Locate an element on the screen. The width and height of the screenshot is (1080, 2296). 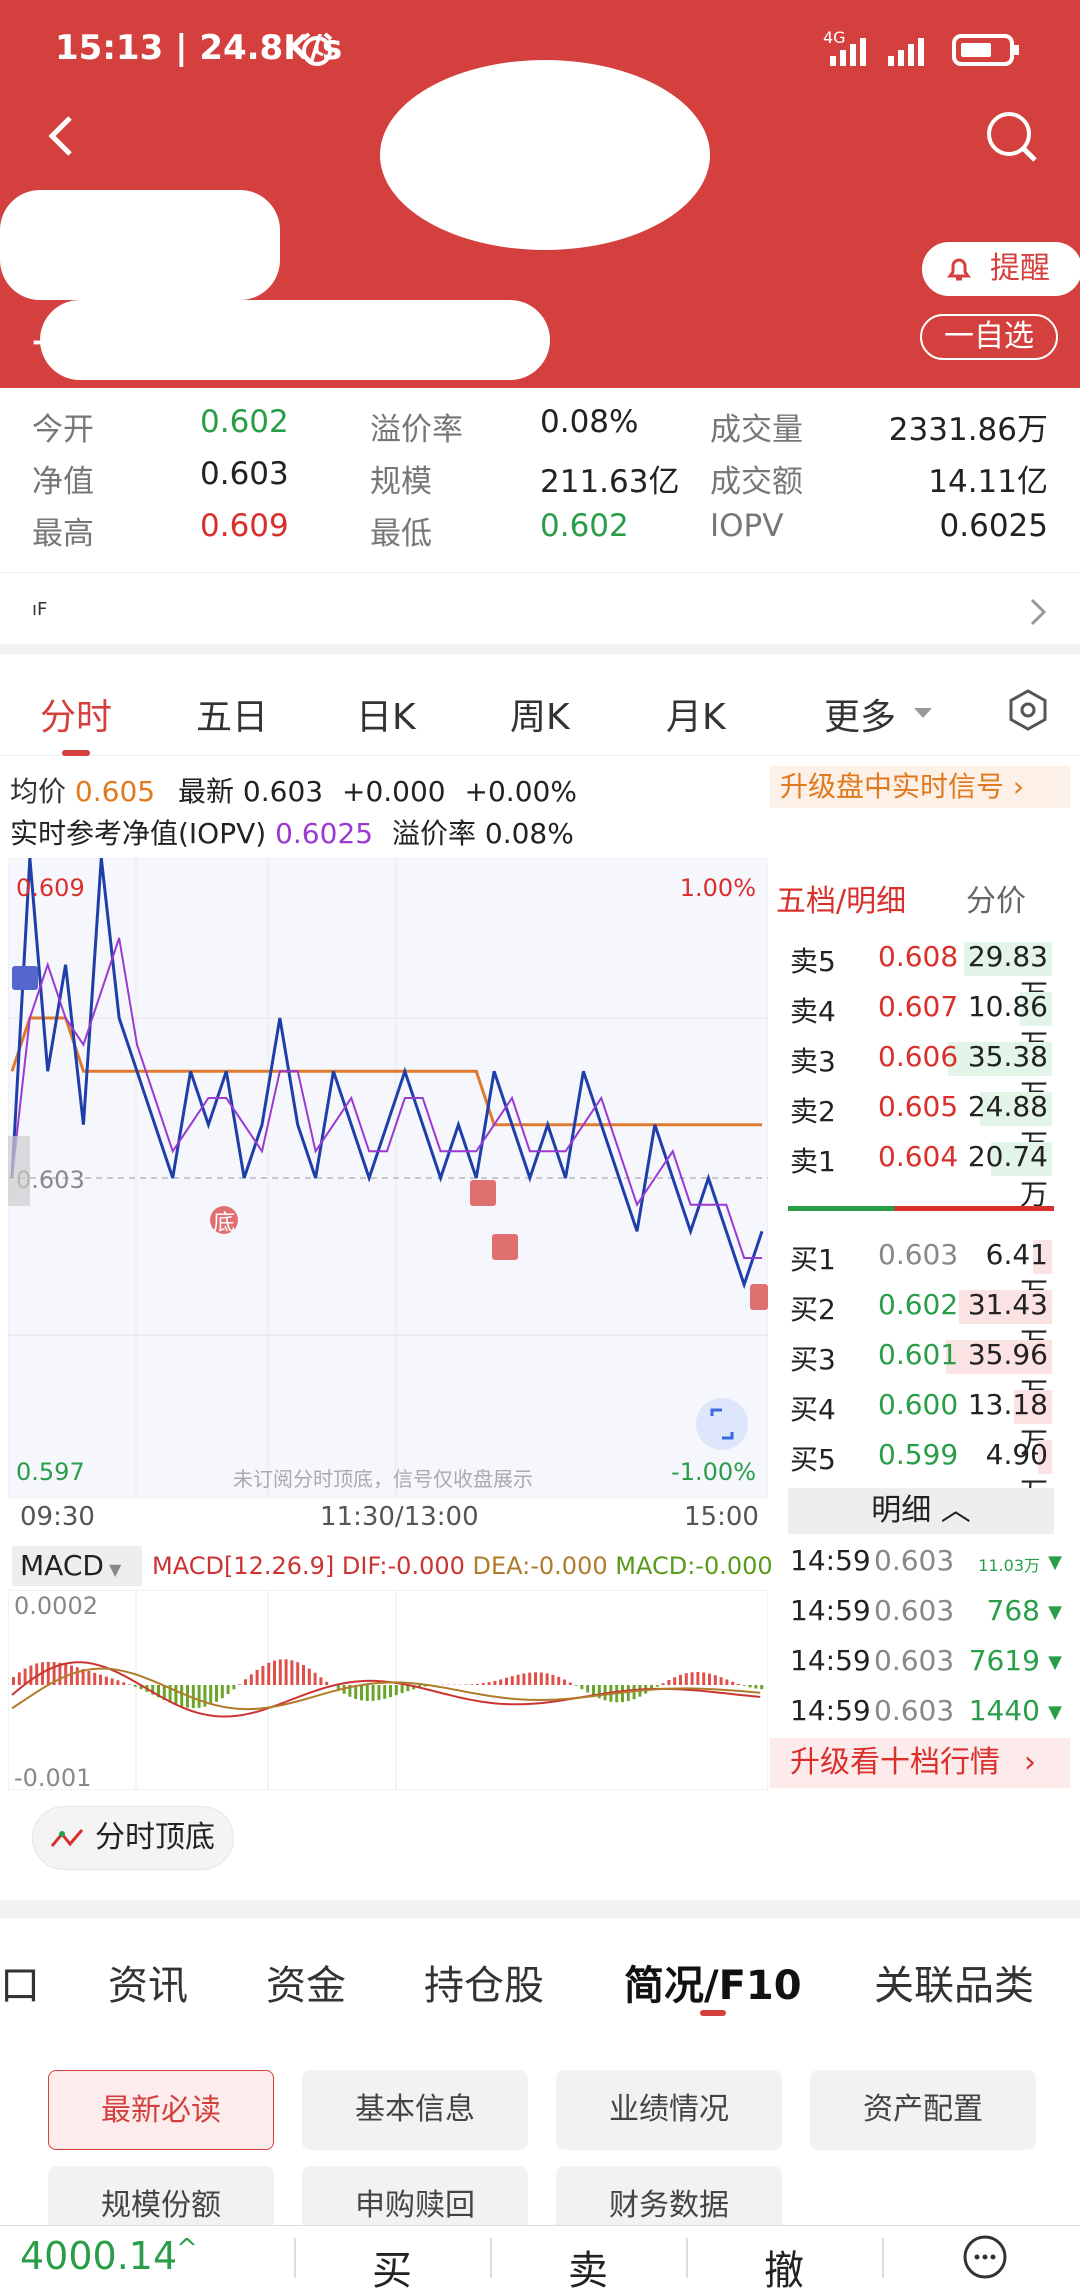
search-icon is located at coordinates (1012, 137).